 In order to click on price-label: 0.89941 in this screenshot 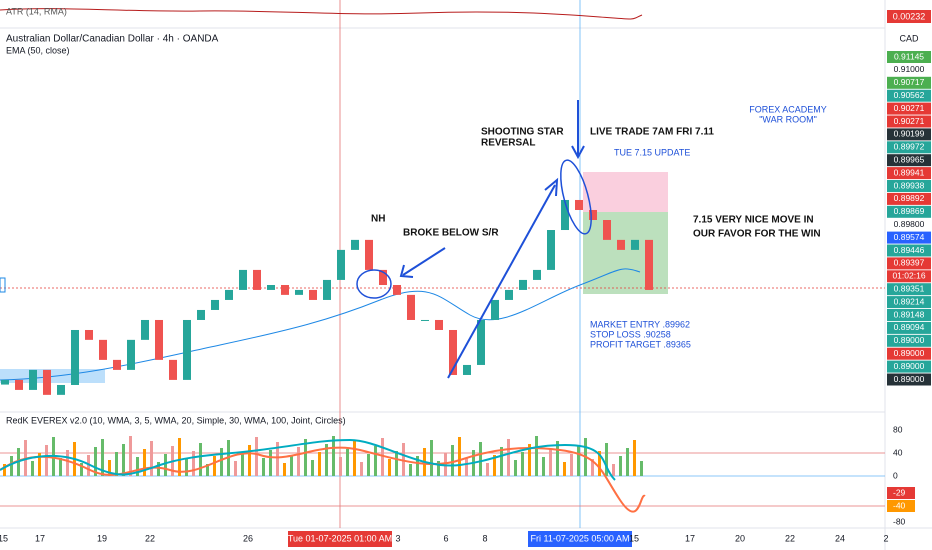, I will do `click(909, 172)`.